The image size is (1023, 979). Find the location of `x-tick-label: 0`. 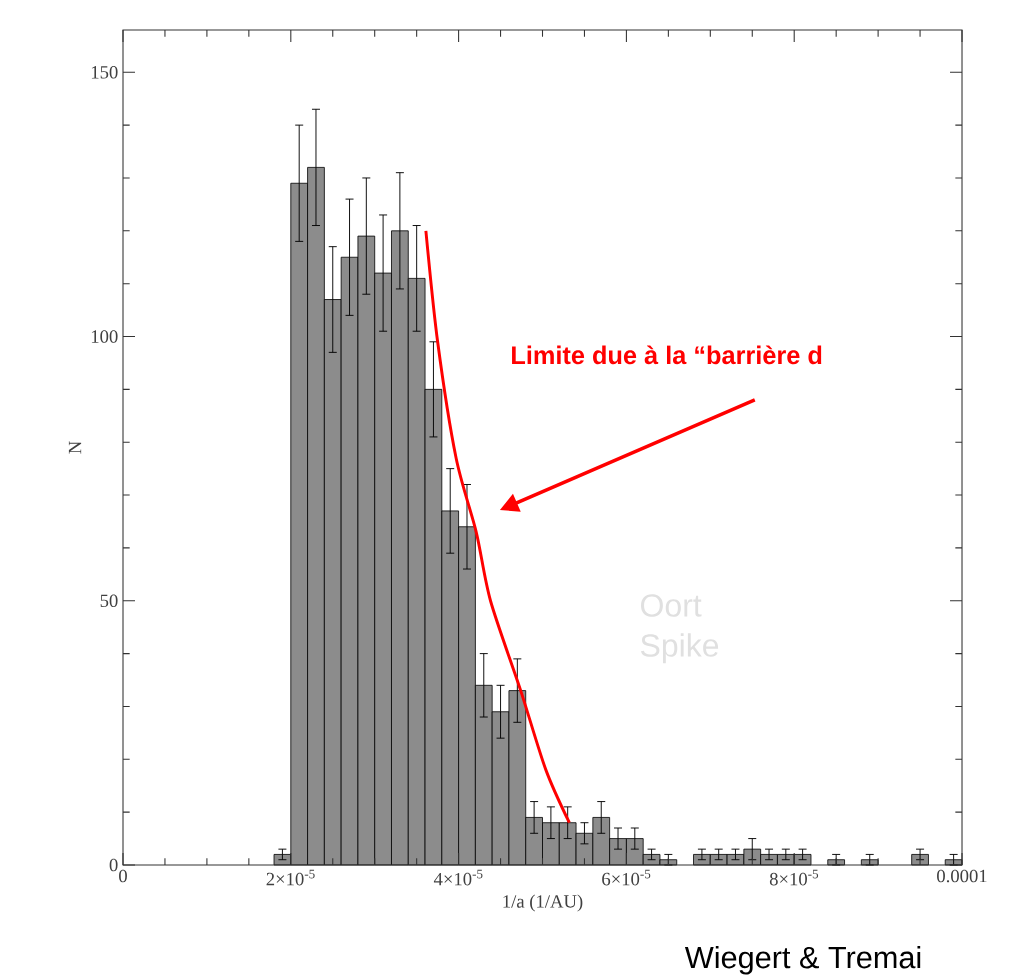

x-tick-label: 0 is located at coordinates (123, 876).